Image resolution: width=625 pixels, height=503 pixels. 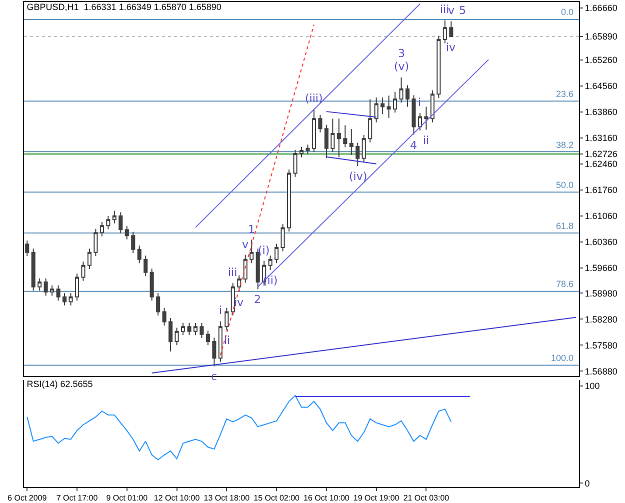 What do you see at coordinates (601, 293) in the screenshot?
I see `y-tick-label: 1.58980` at bounding box center [601, 293].